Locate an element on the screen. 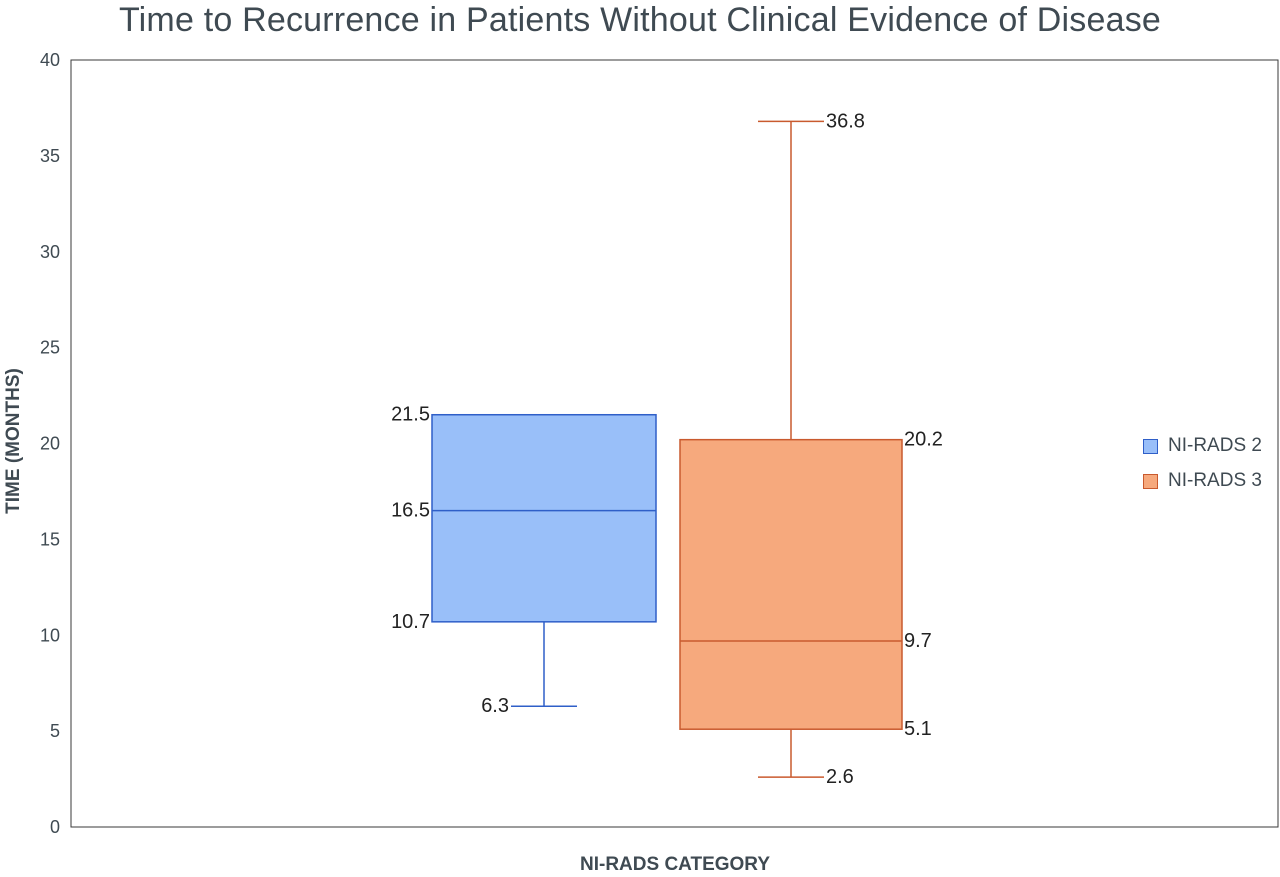  data-label-min: 6.3 is located at coordinates (495, 706).